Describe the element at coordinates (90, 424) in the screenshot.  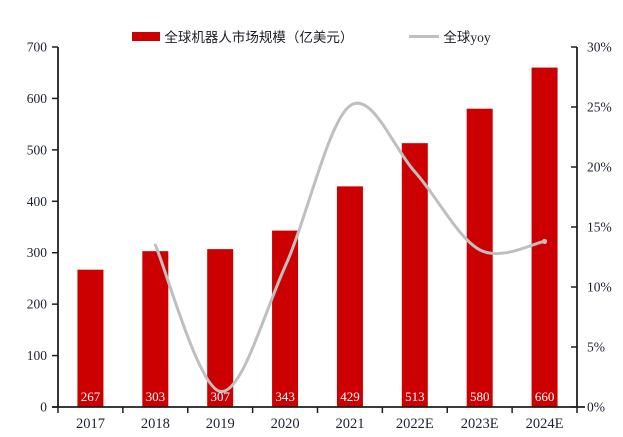
I see `x-axis-label-2017: 2017` at that location.